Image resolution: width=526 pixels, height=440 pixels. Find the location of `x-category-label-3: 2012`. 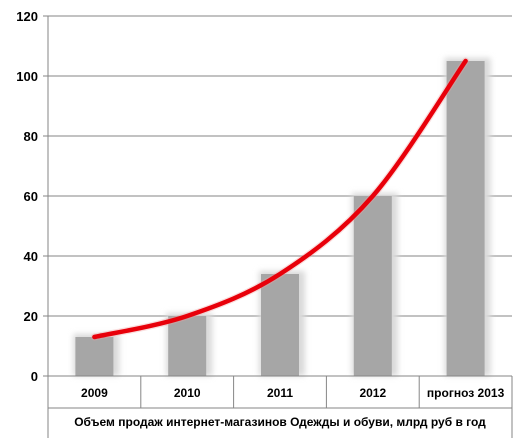

x-category-label-3: 2012 is located at coordinates (372, 393).